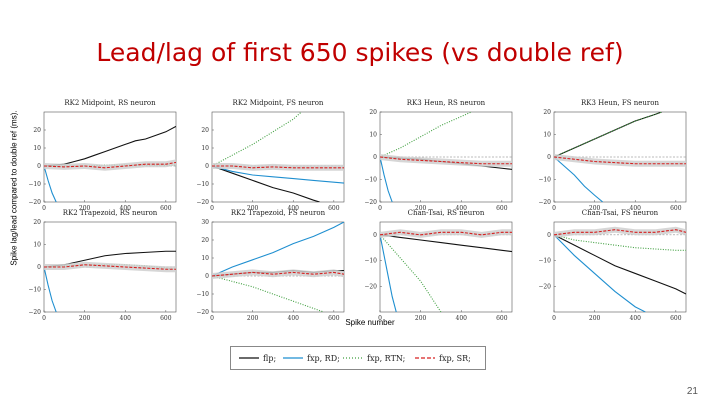 This screenshot has height=405, width=720. Describe the element at coordinates (323, 358) in the screenshot. I see `legend-label: fxp, RD;` at that location.